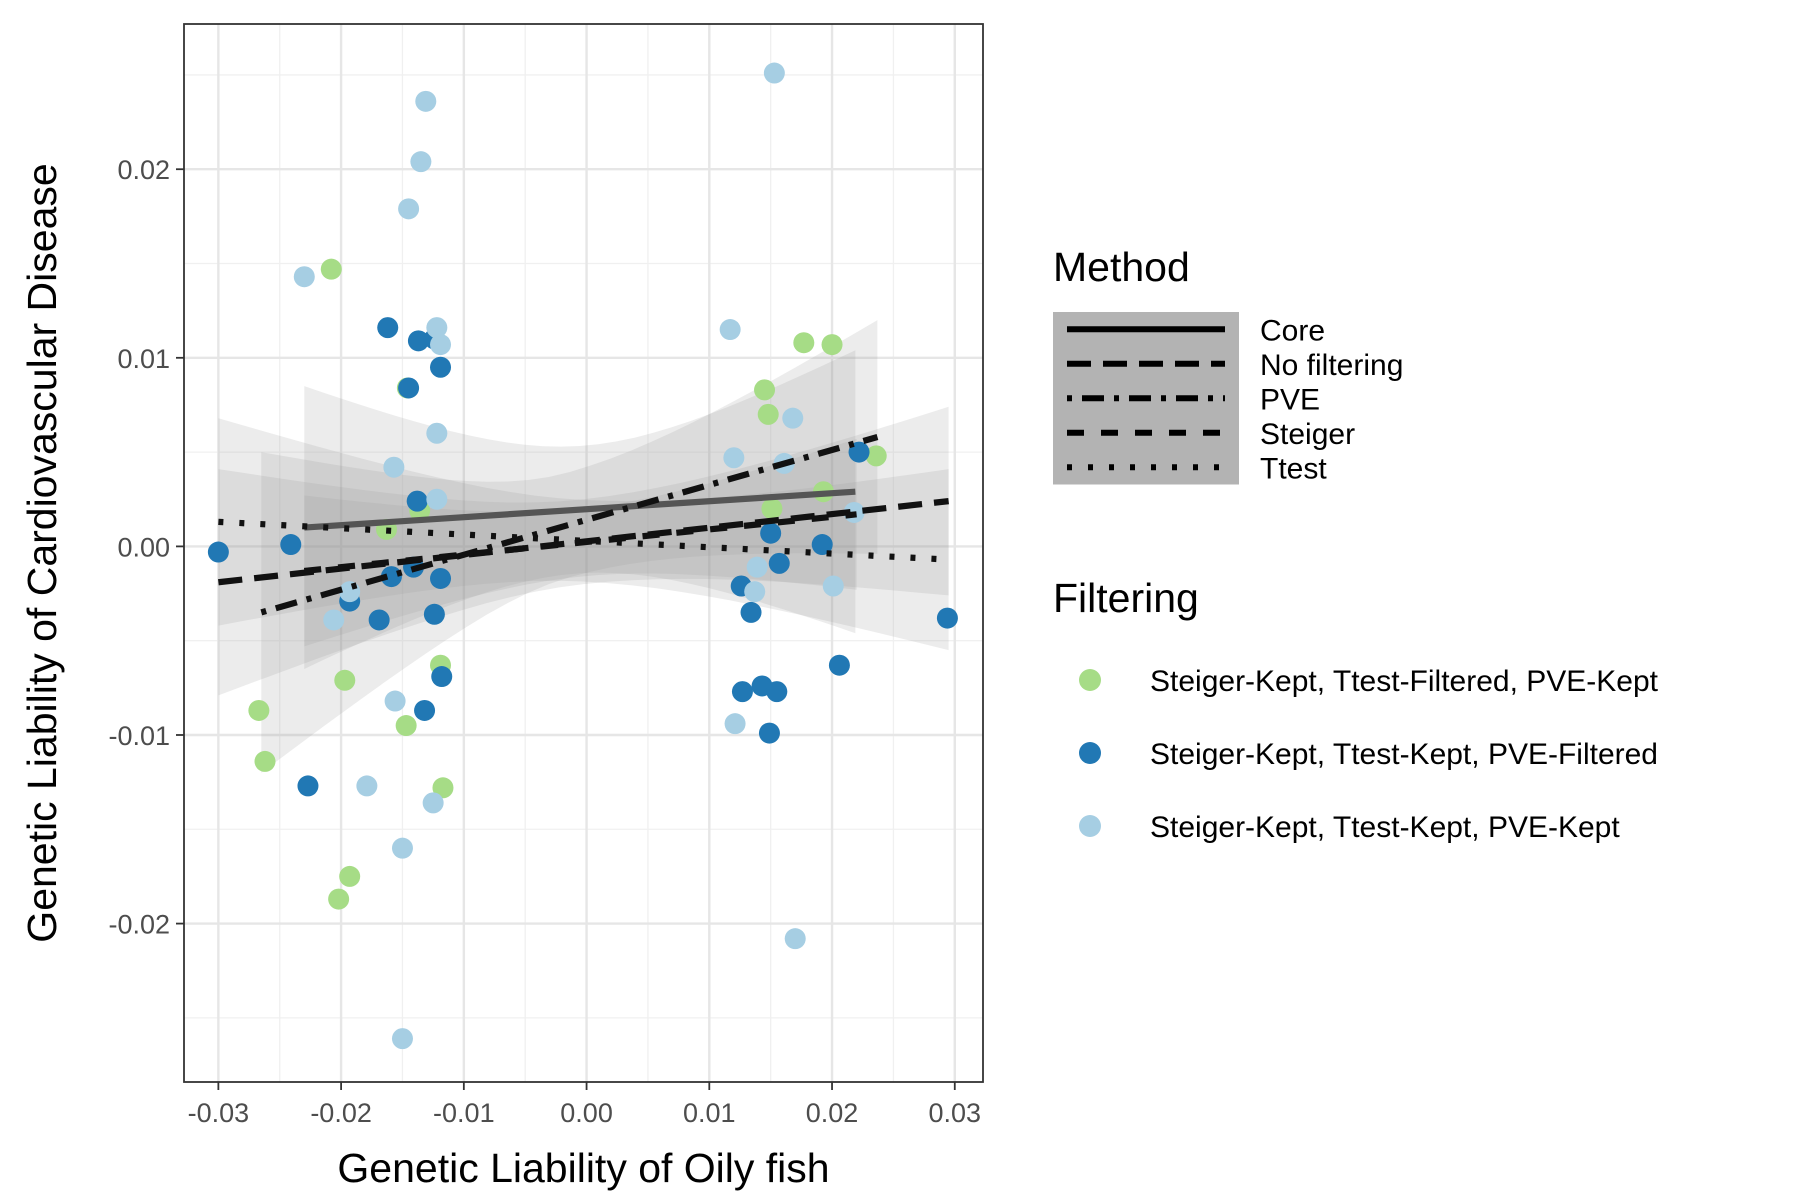  What do you see at coordinates (583, 1168) in the screenshot?
I see `x-axis-title: Genetic Liability of Oily fish` at bounding box center [583, 1168].